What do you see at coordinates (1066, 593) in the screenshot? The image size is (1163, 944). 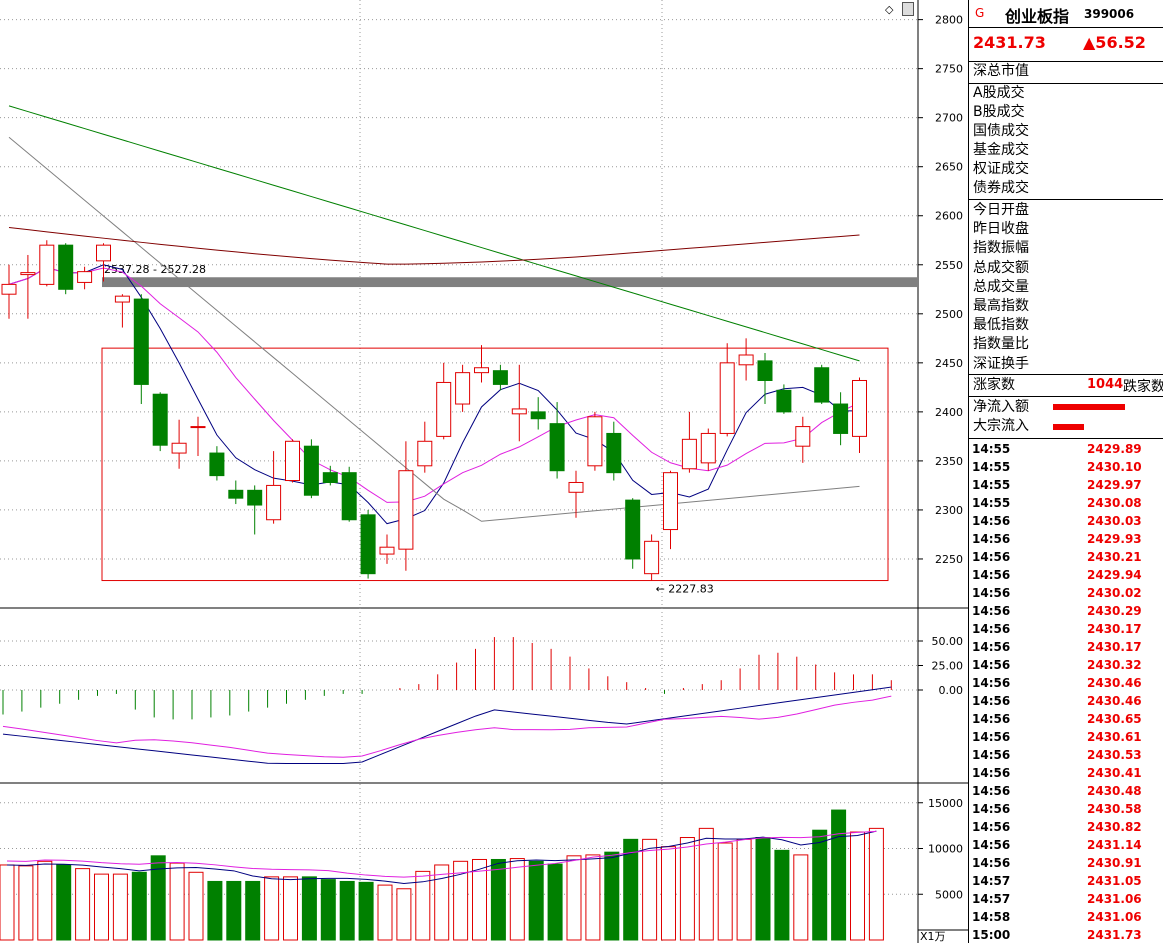 I see `tick-row: 14:56 2430.02` at bounding box center [1066, 593].